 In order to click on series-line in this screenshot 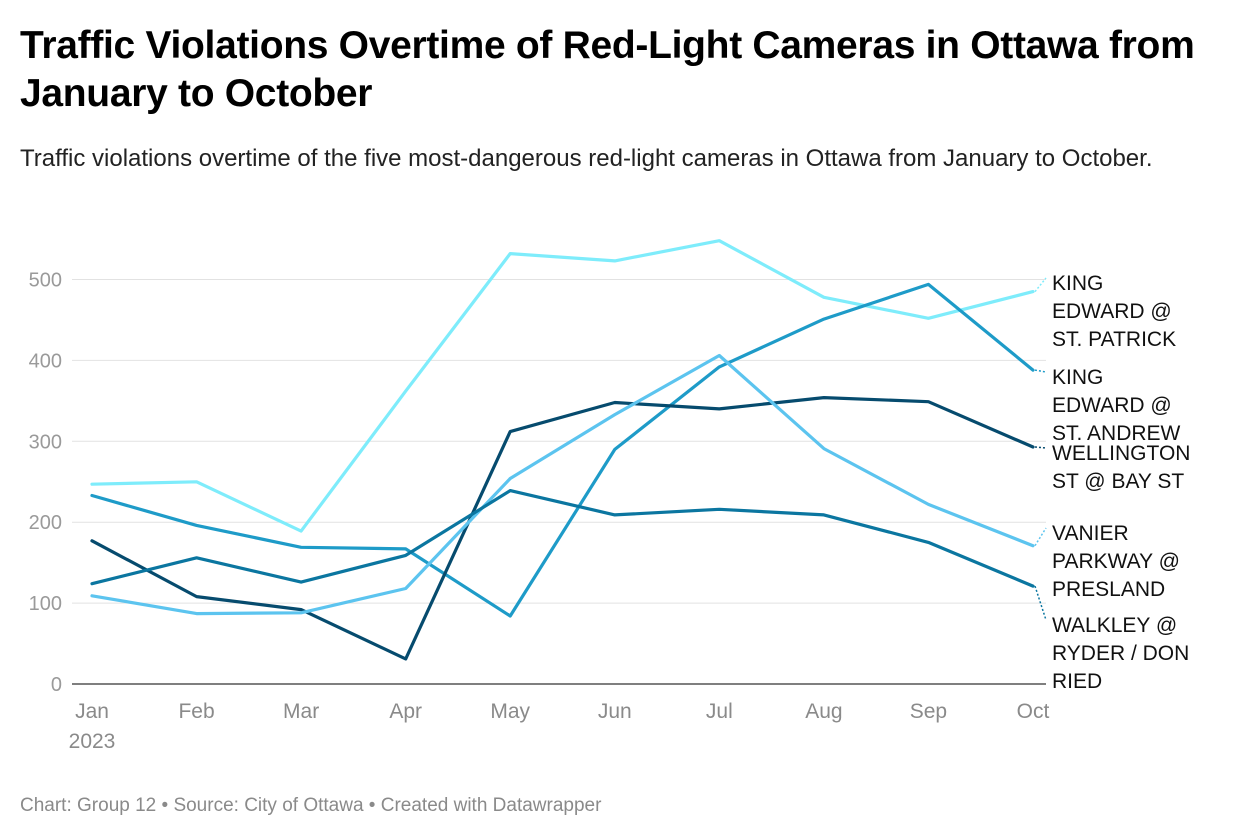, I will do `click(562, 538)`.